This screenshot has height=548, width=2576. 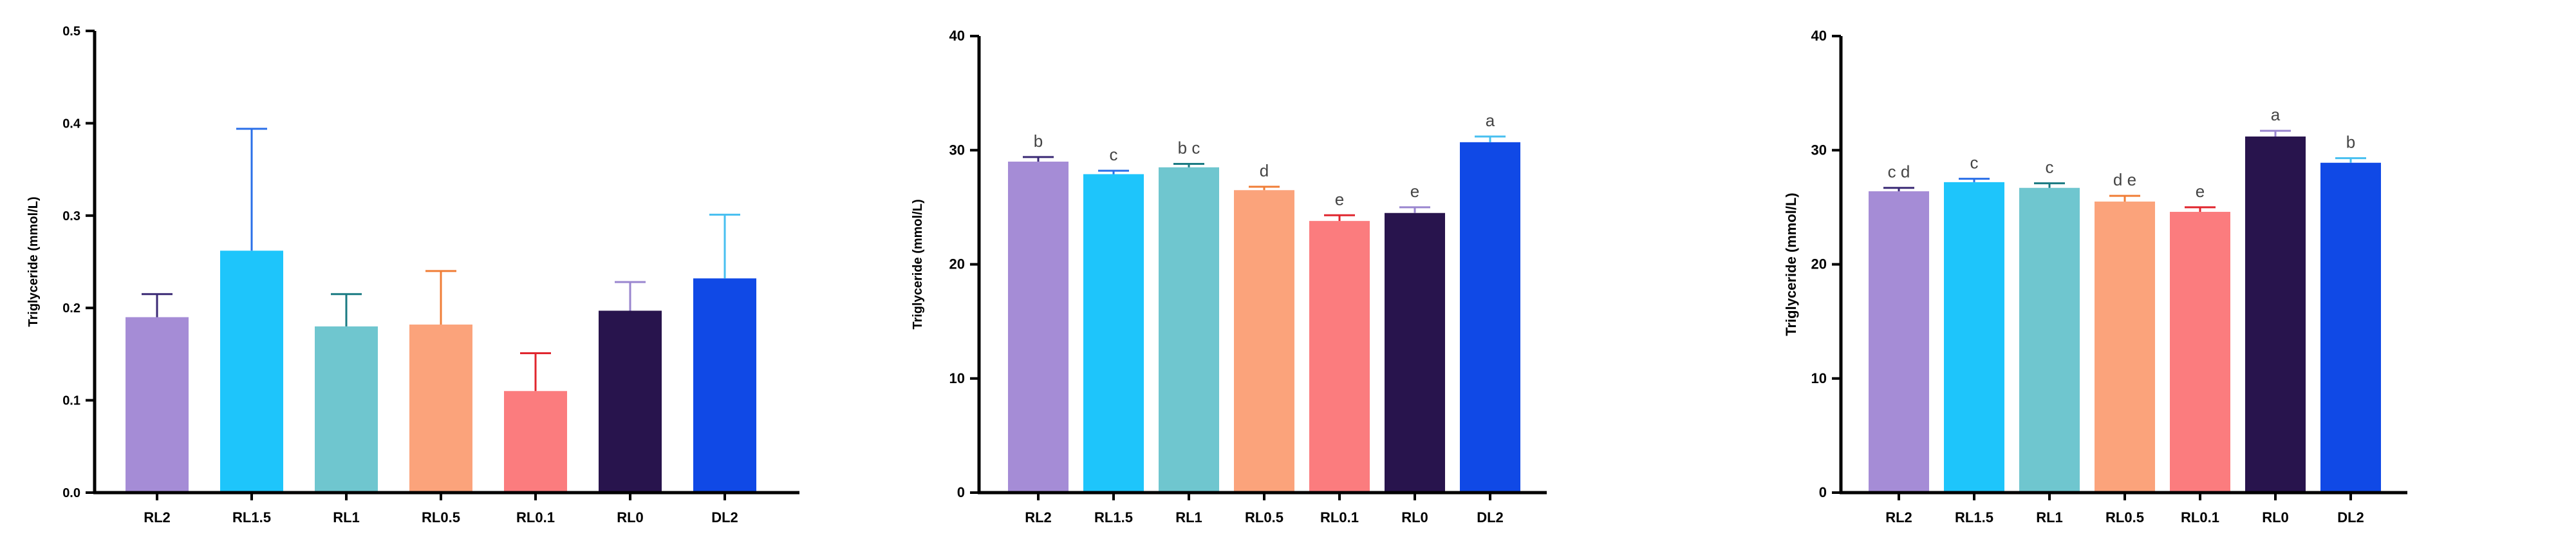 I want to click on y-tick-label: 0.2, so click(x=71, y=308).